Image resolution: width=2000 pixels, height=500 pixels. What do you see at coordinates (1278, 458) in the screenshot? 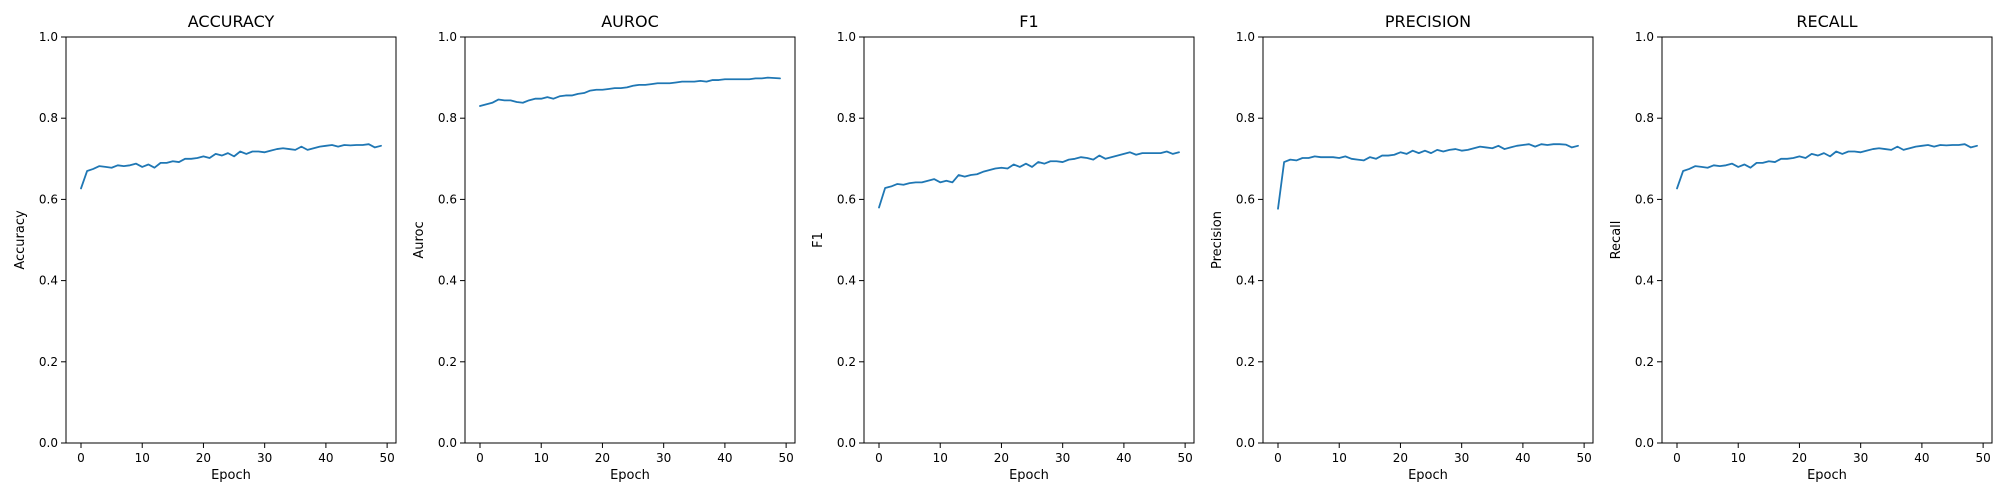
I see `x-tick-label: 0` at bounding box center [1278, 458].